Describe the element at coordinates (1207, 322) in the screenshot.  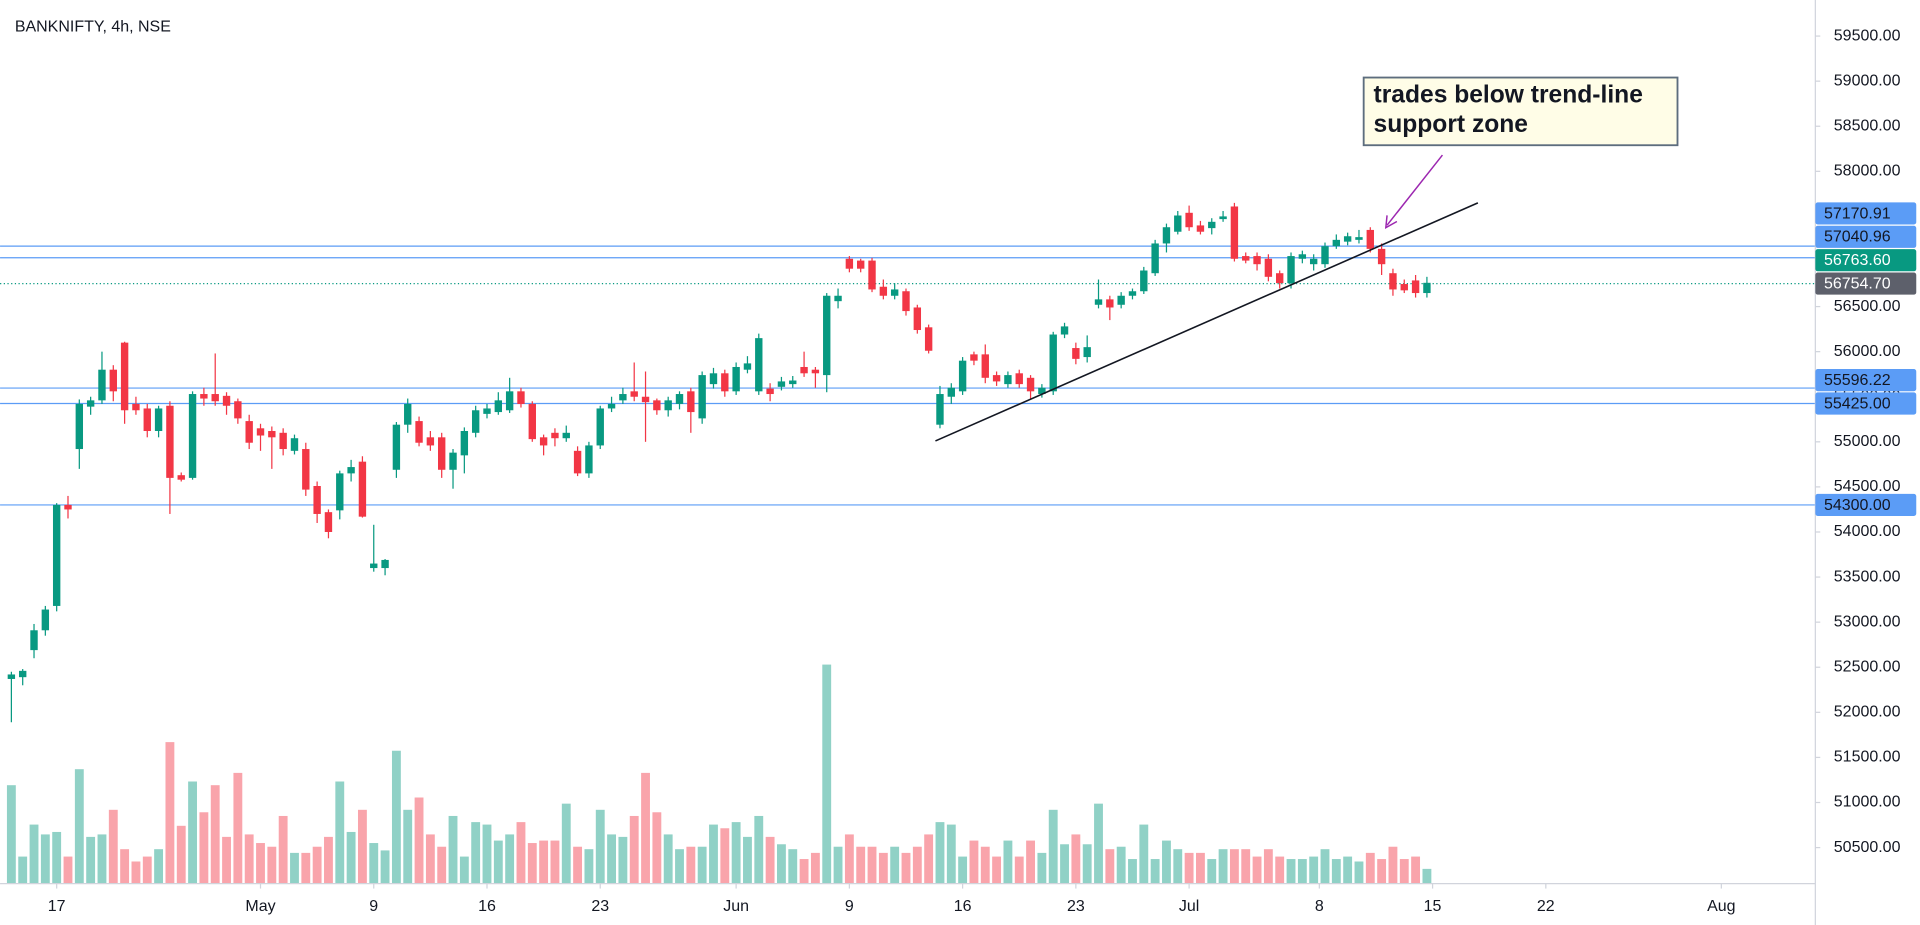
I see `trend-line` at that location.